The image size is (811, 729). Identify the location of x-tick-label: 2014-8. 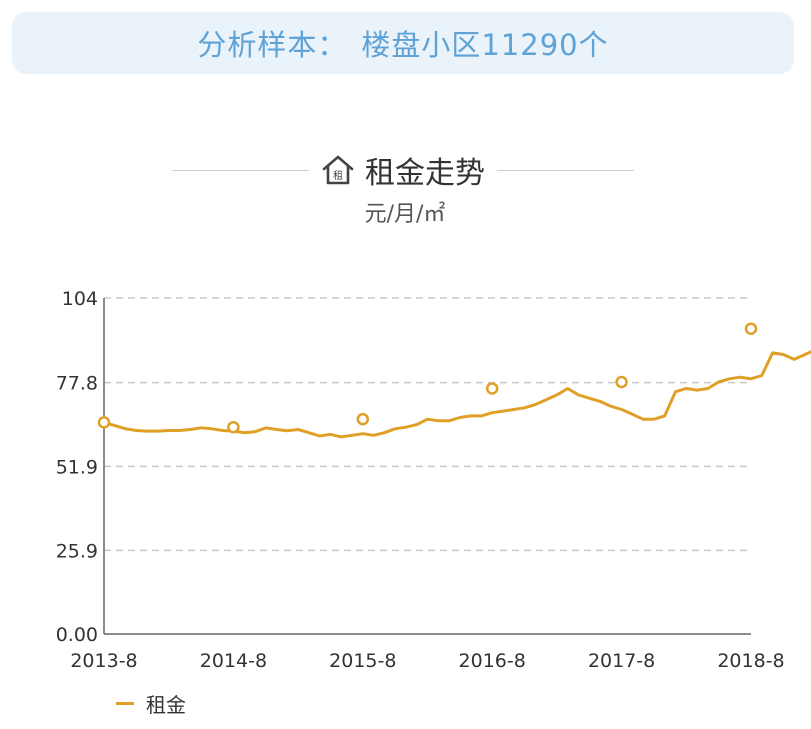
(233, 661).